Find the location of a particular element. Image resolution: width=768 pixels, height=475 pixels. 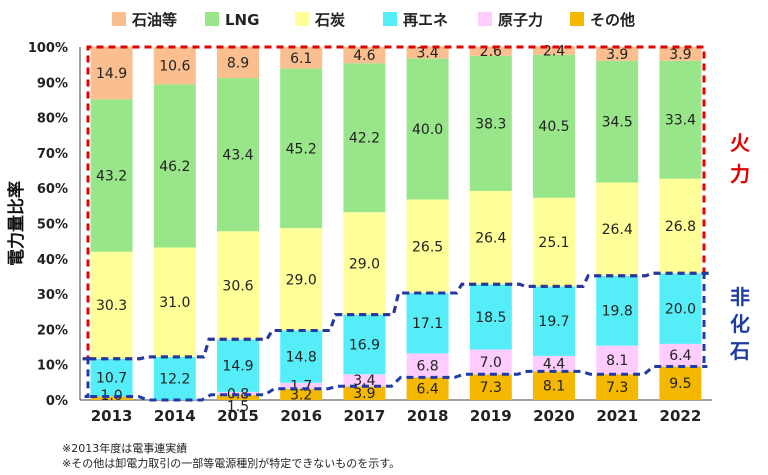

fossil-annotation: 火 is located at coordinates (740, 143).